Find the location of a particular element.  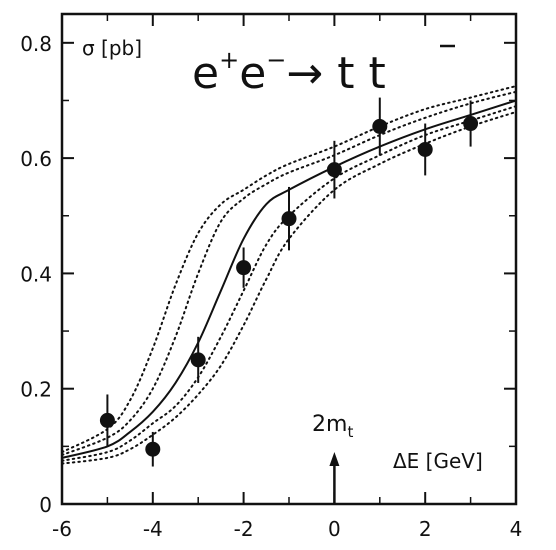

x-tick-label-3: 0 is located at coordinates (334, 529).